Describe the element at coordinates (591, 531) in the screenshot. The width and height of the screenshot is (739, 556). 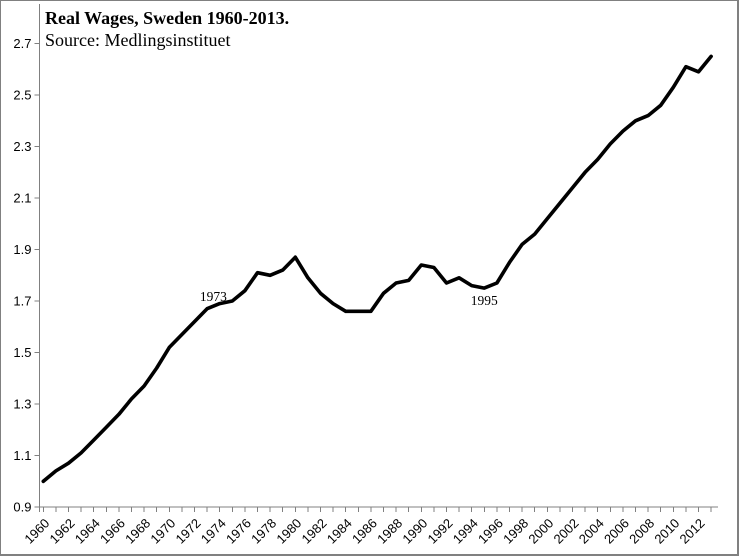
I see `x-tick-label: 2004` at that location.